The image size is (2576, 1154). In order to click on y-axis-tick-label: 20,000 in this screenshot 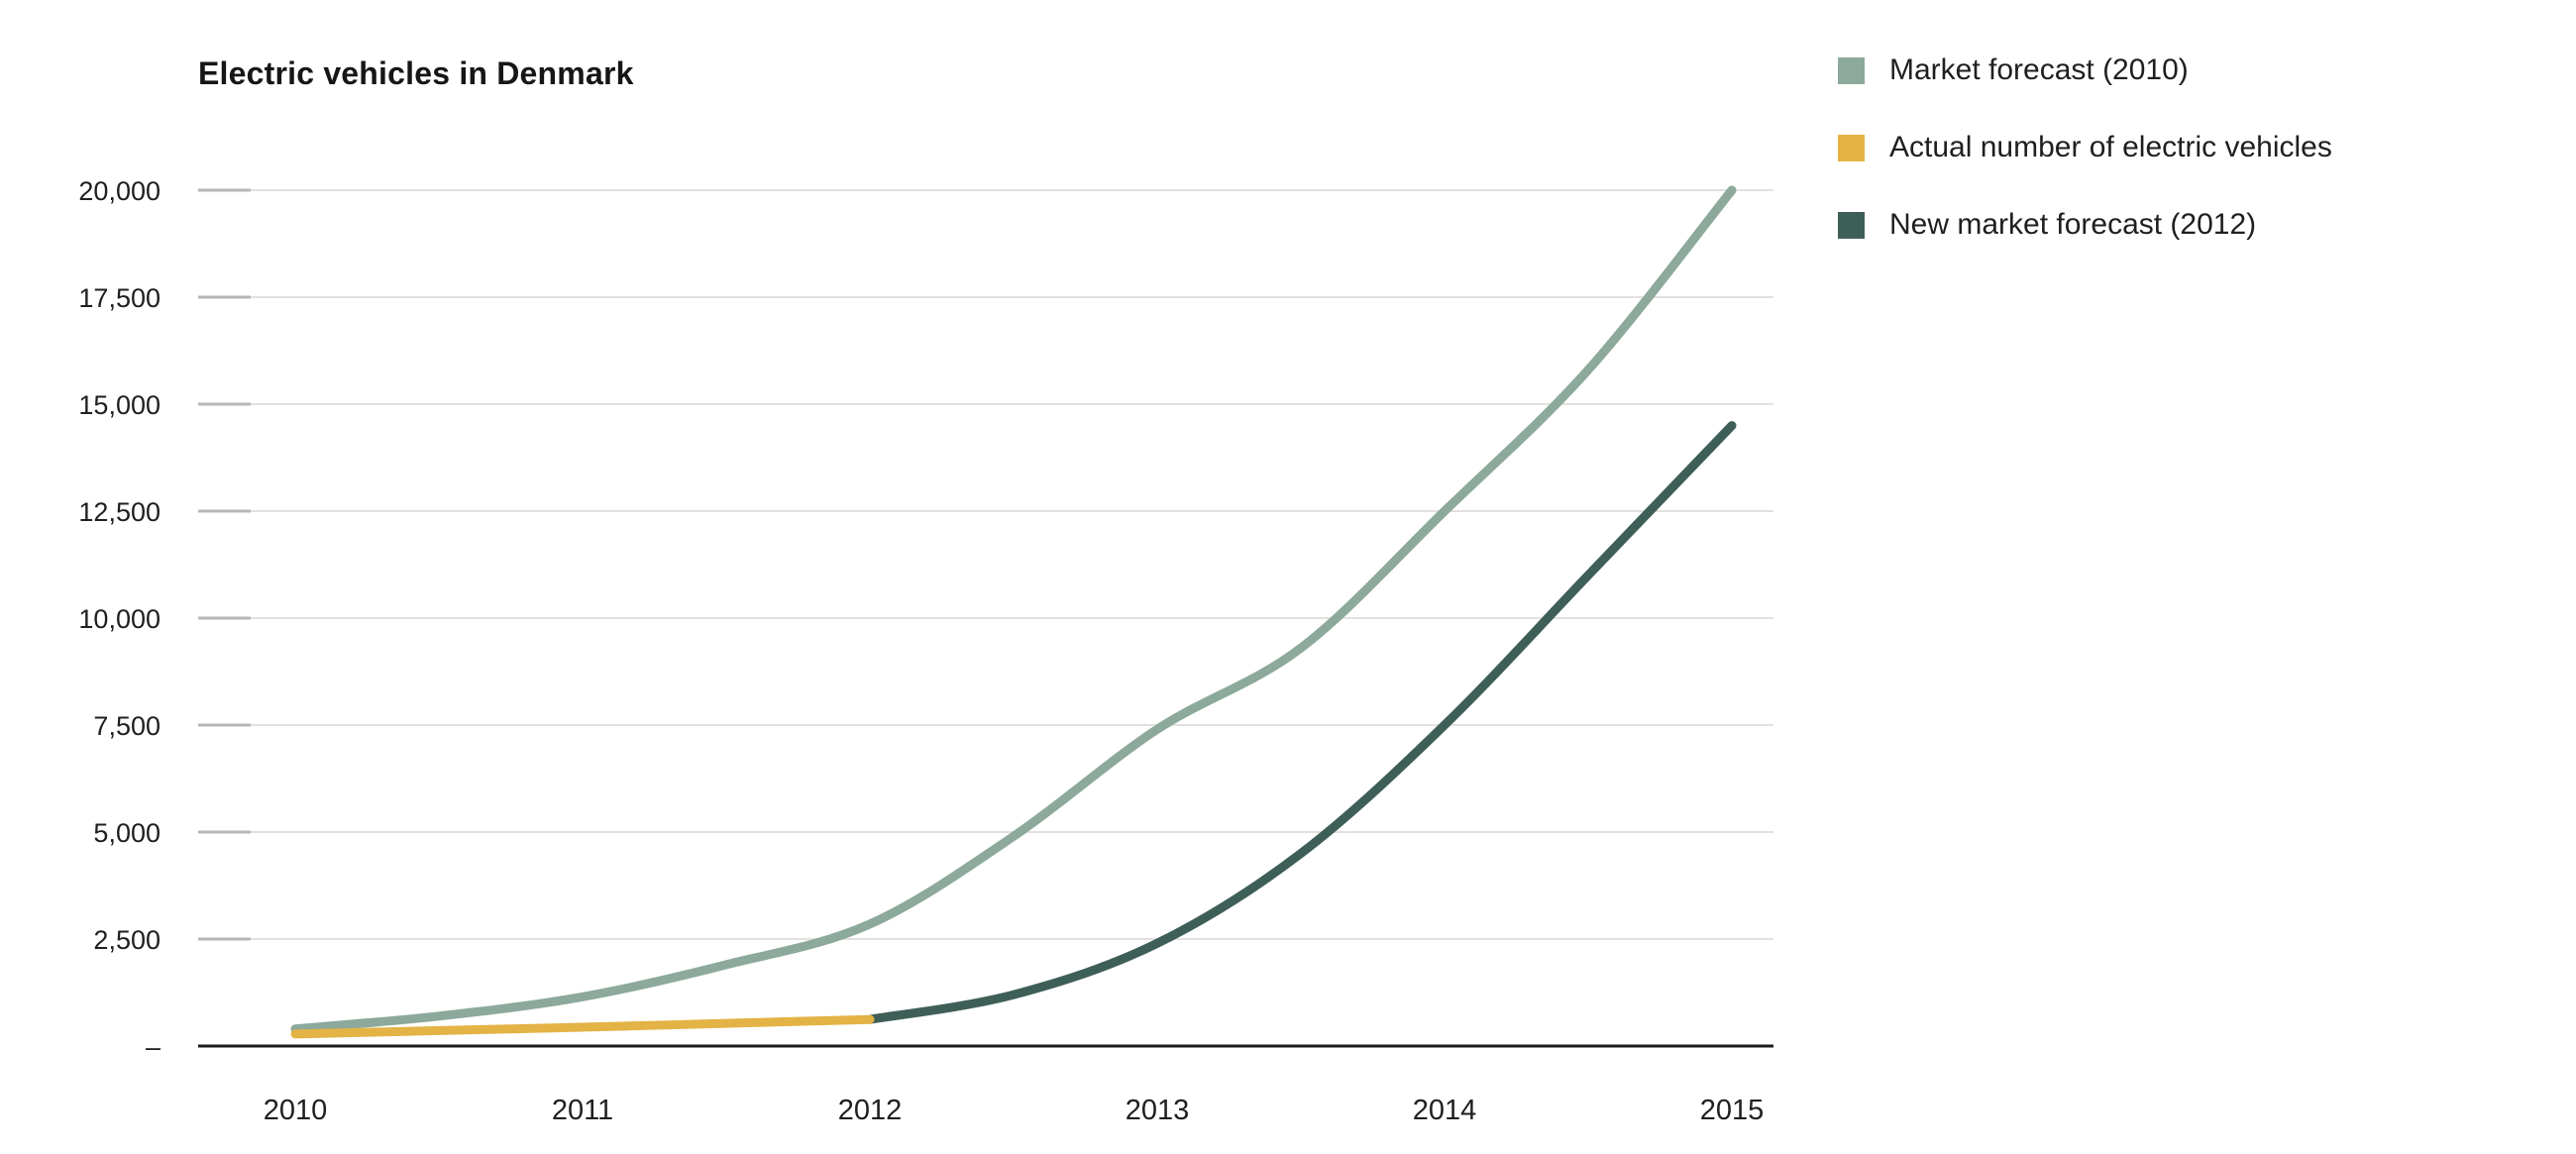, I will do `click(119, 191)`.